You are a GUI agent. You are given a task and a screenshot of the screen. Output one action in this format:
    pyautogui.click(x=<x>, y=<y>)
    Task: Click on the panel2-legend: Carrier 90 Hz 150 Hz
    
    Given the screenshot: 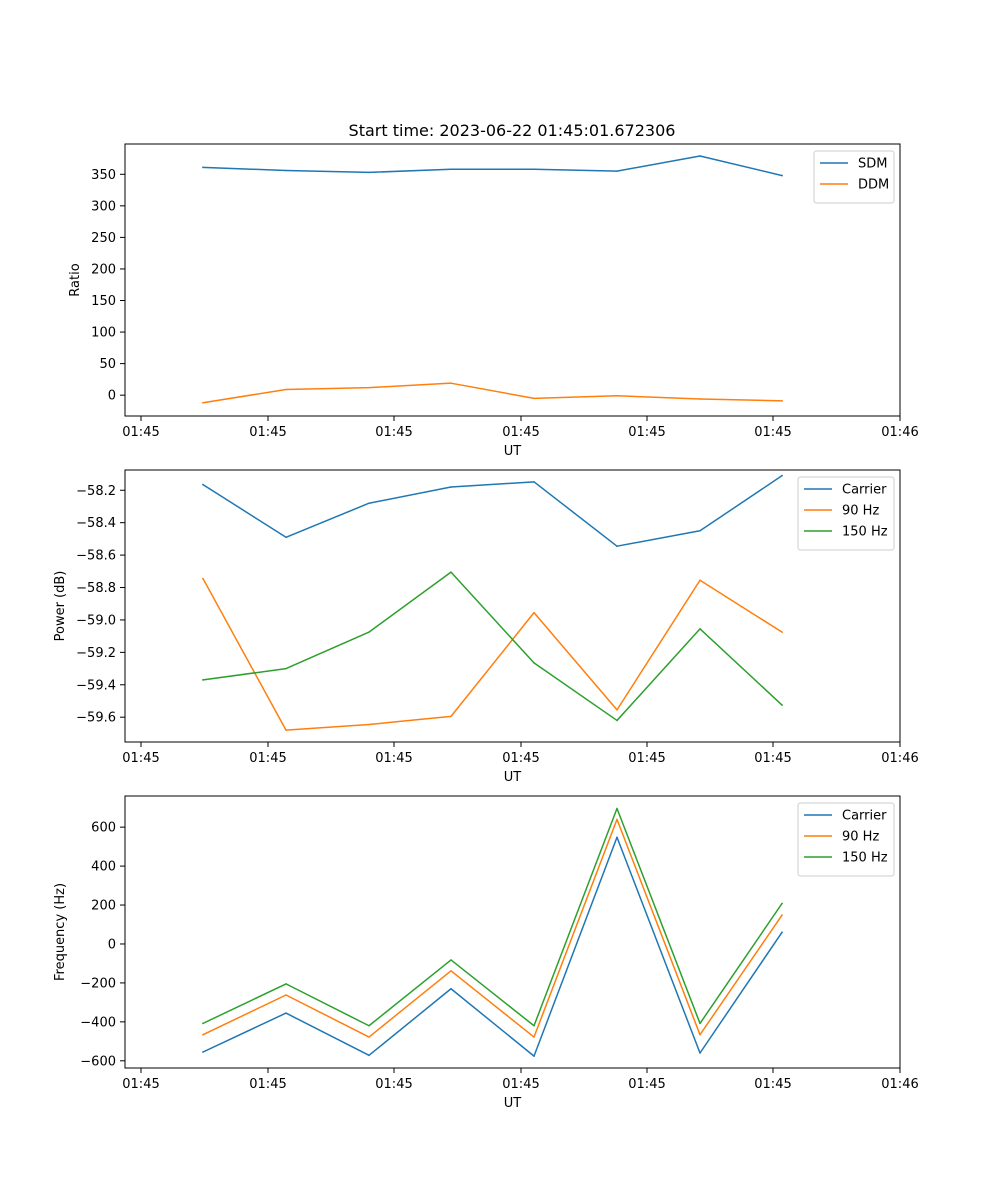 What is the action you would take?
    pyautogui.click(x=846, y=513)
    